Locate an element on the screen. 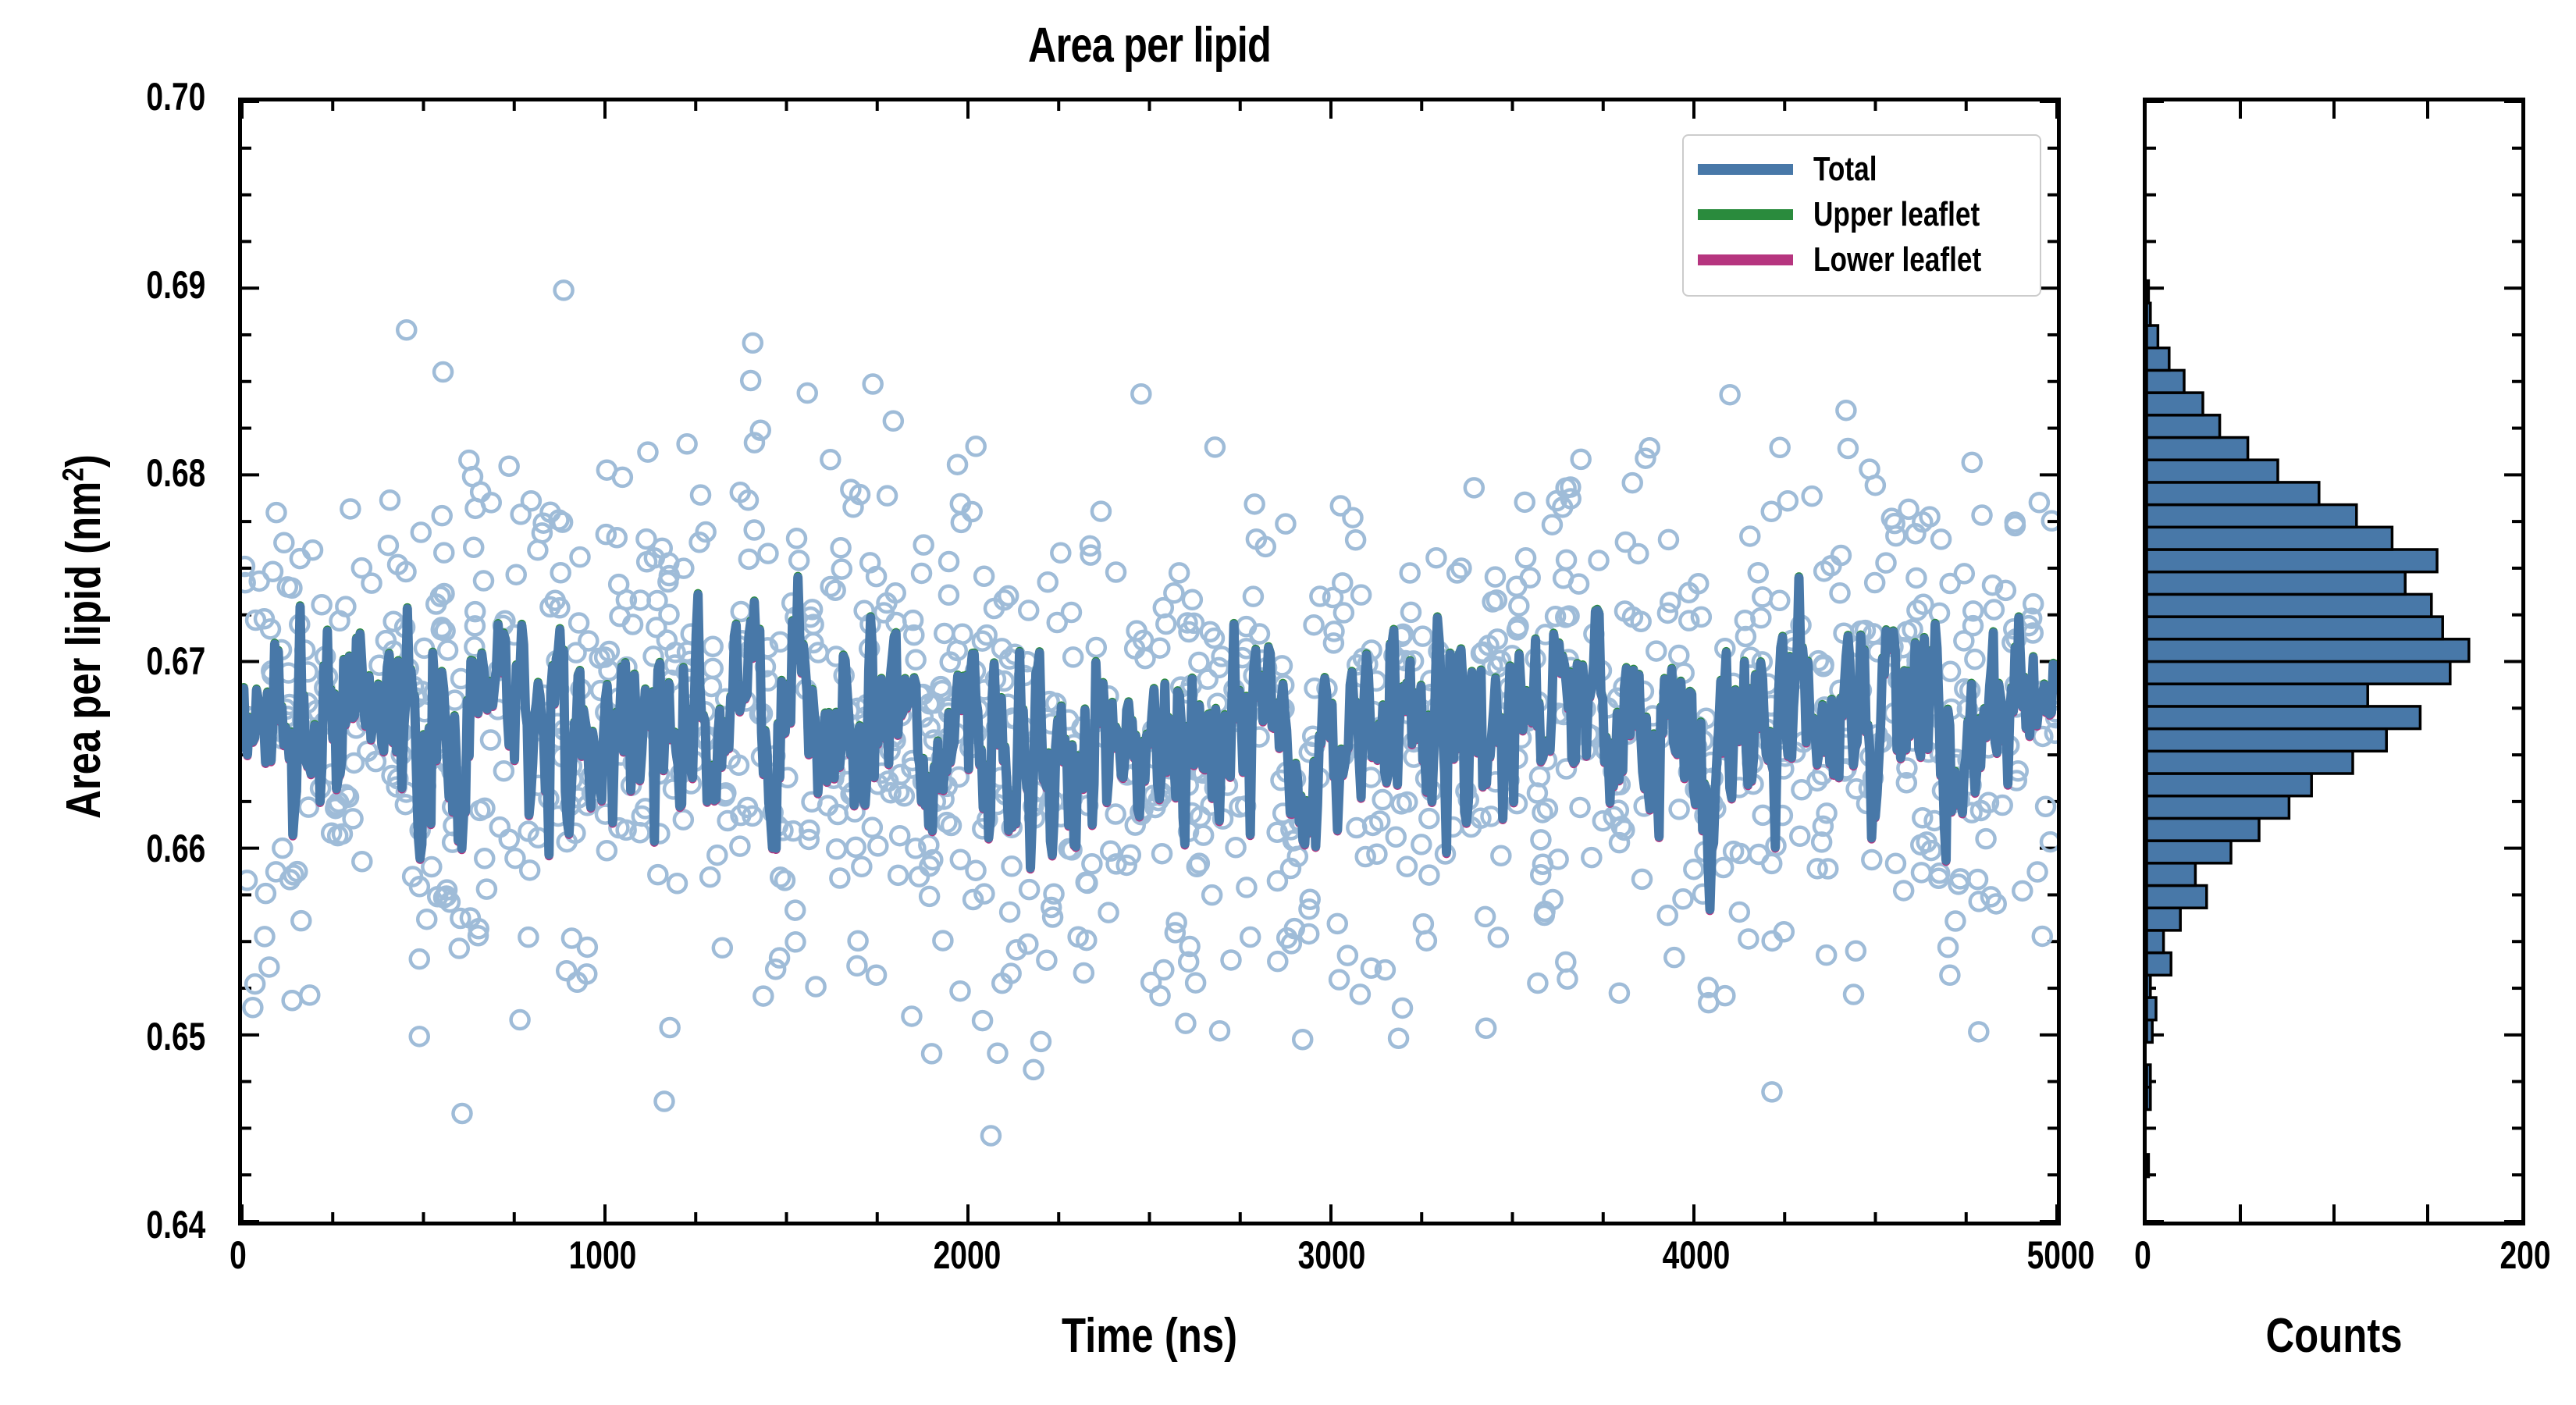 The height and width of the screenshot is (1405, 2576). y-tick-label: 0.68 is located at coordinates (175, 473).